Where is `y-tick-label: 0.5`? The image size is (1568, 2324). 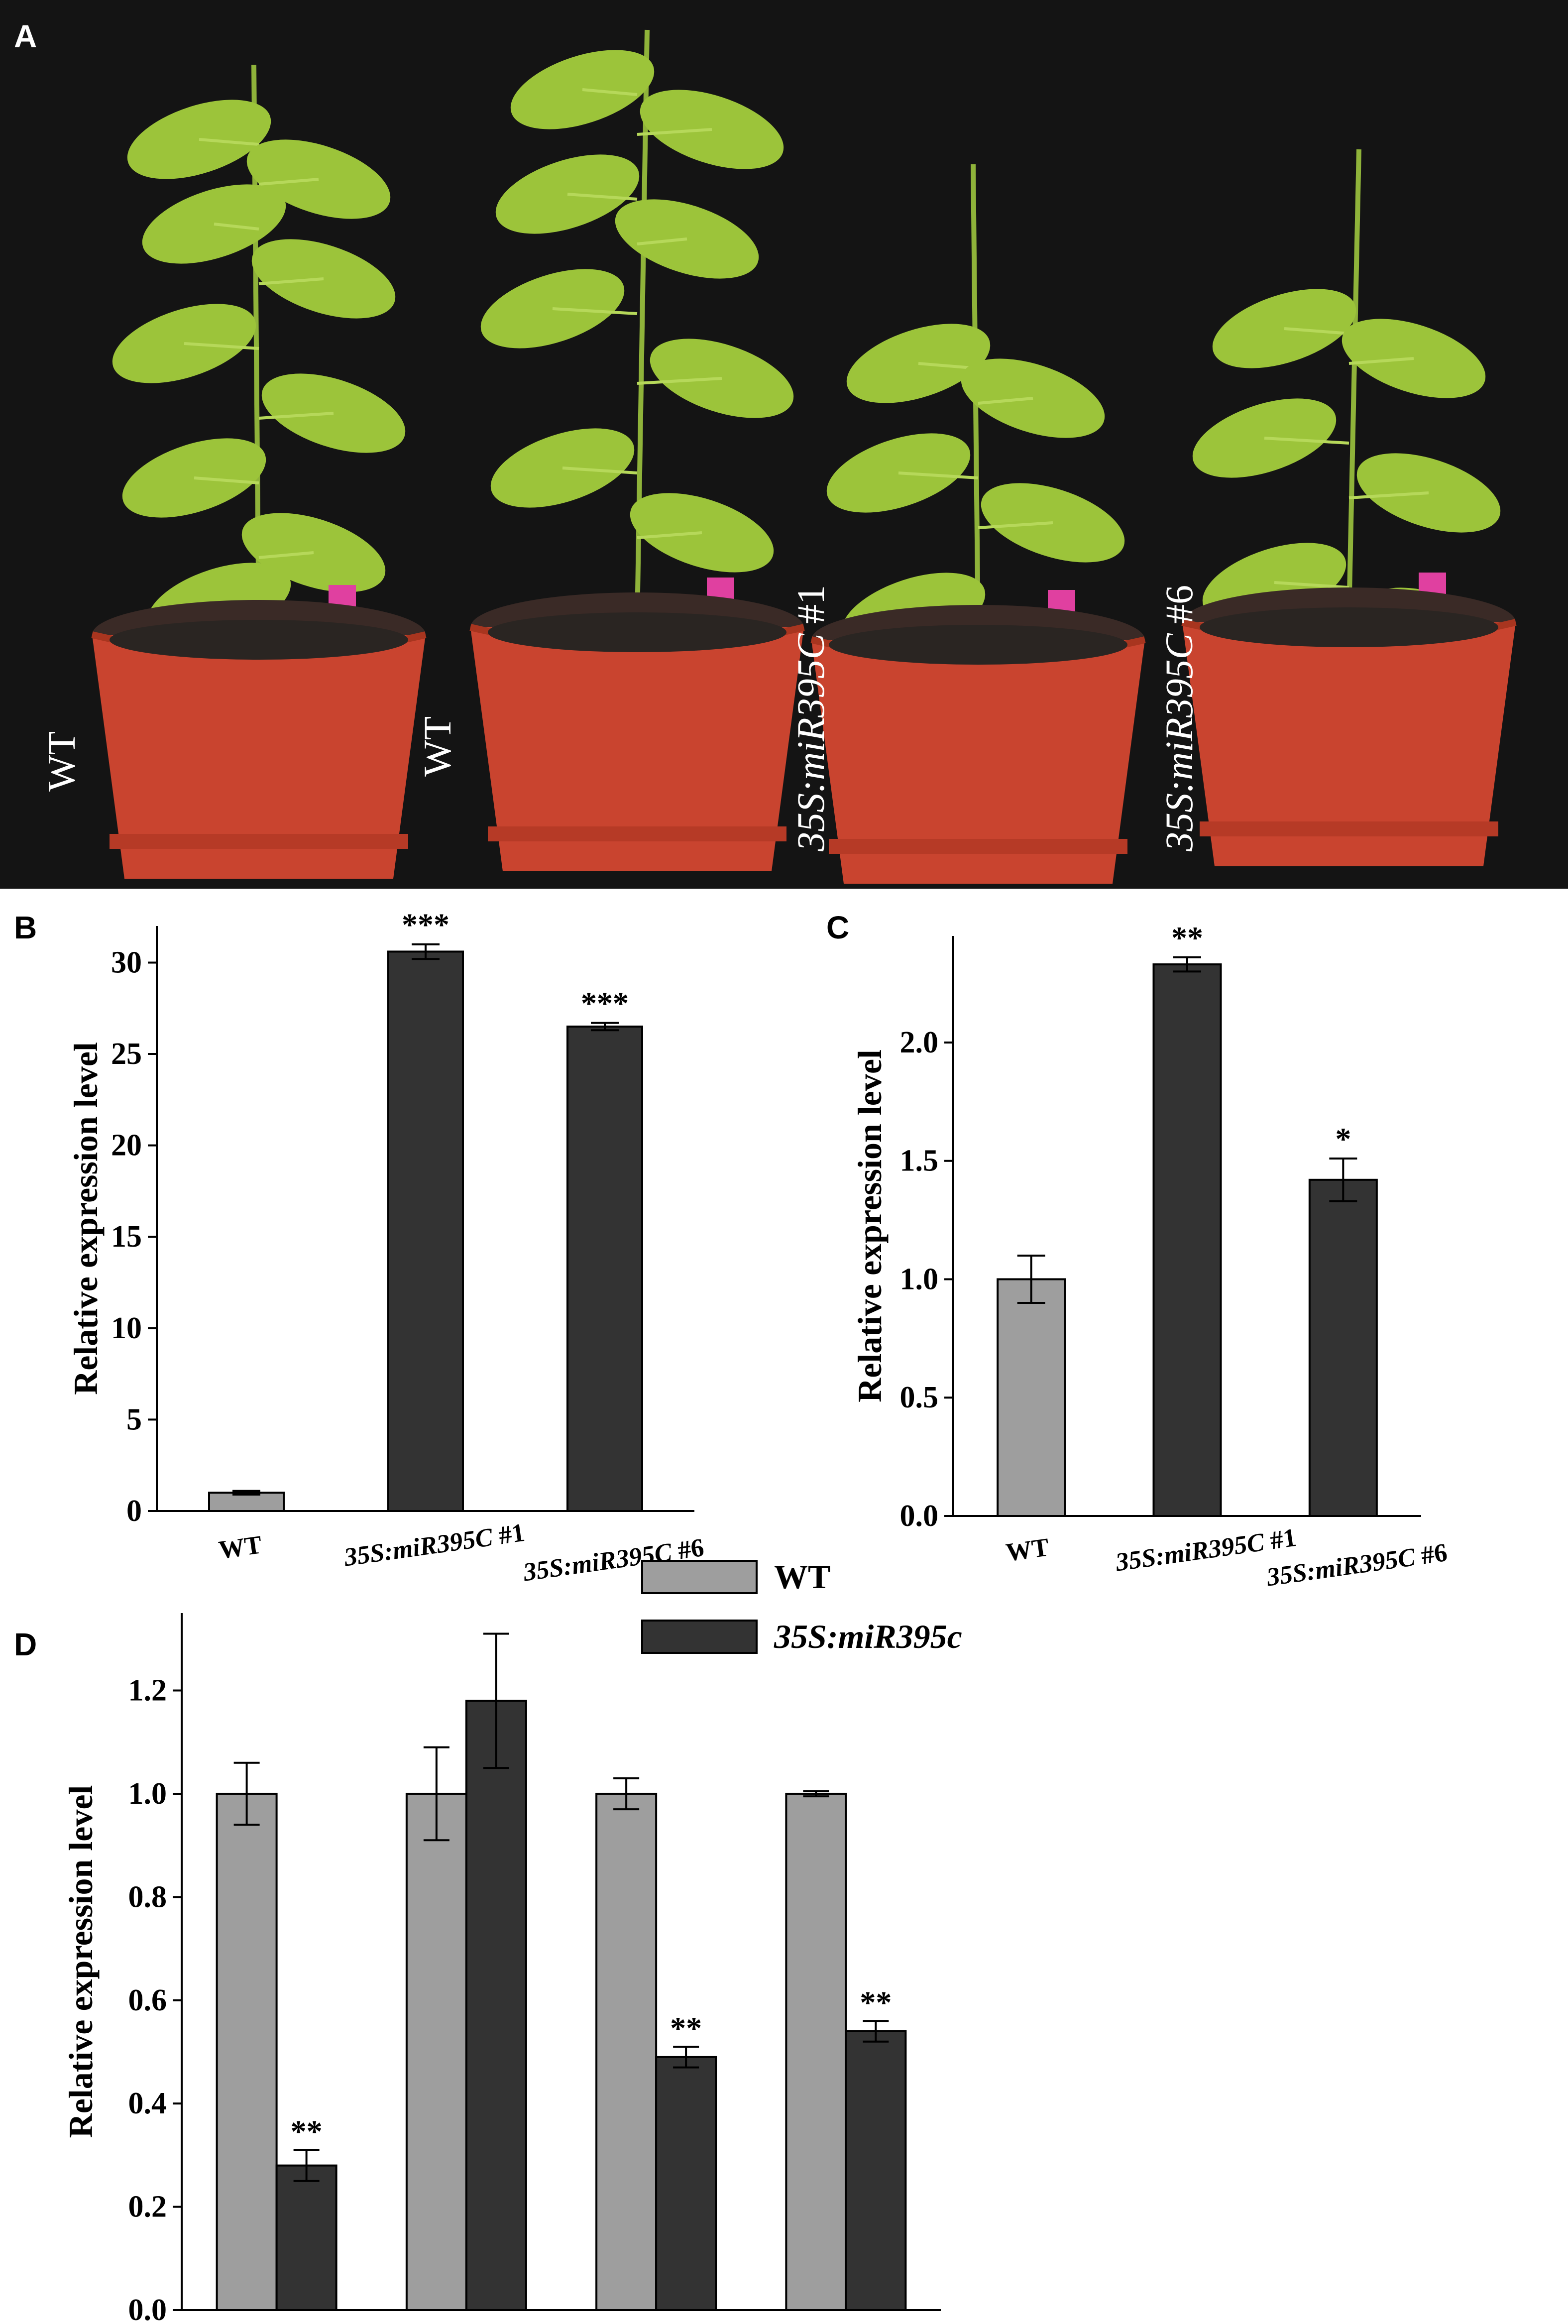
y-tick-label: 0.5 is located at coordinates (919, 1397).